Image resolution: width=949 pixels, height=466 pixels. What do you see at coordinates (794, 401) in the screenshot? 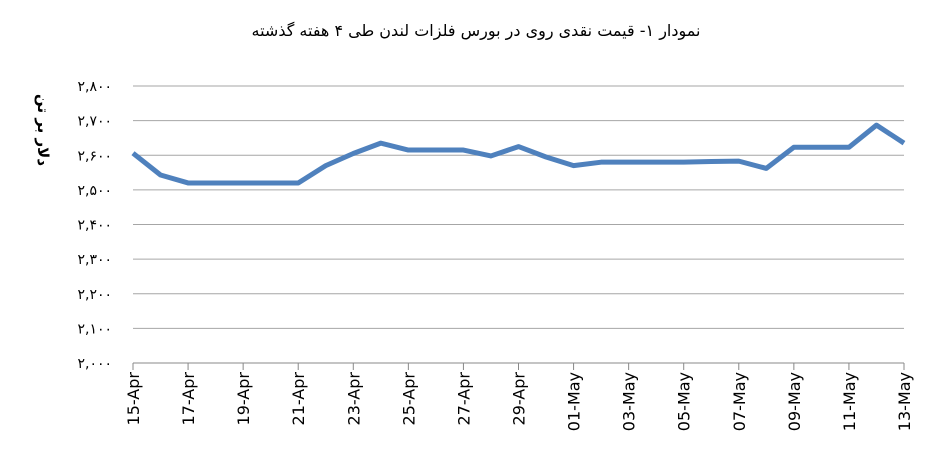
I see `x-tick-label: 09-May` at bounding box center [794, 401].